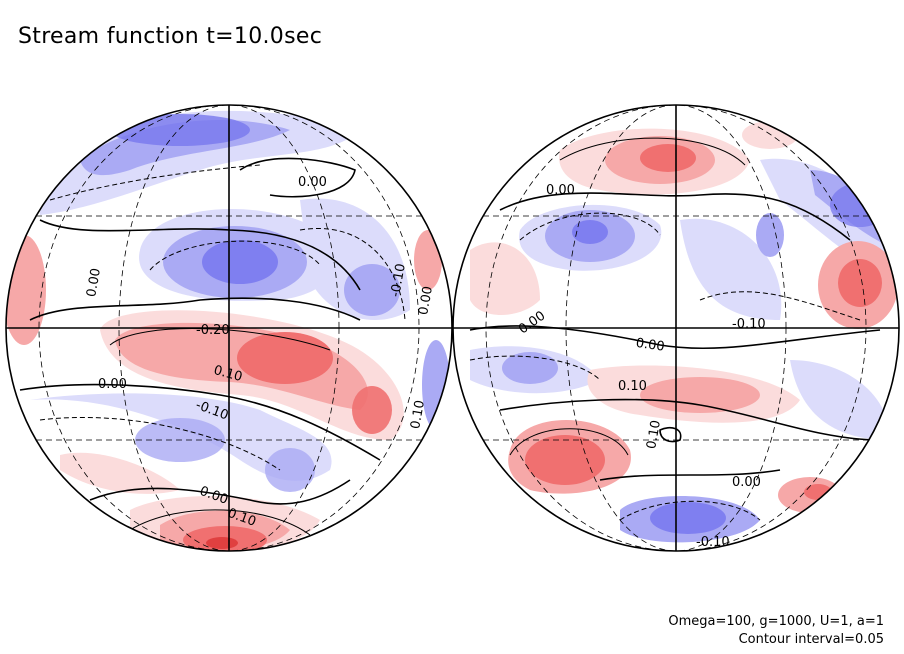  Describe the element at coordinates (776, 621) in the screenshot. I see `parameters-text: Omega=100, g=1000, U=1, a=1` at that location.